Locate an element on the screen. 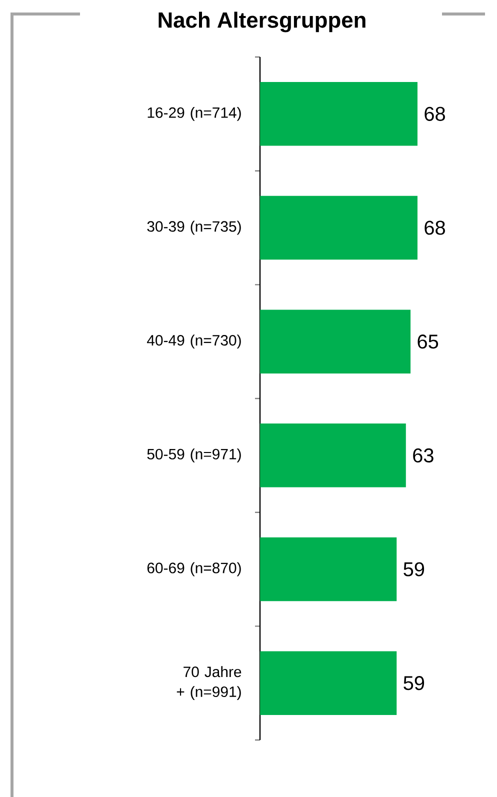 The image size is (497, 797). chart-title: Nach Altersgruppen is located at coordinates (262, 22).